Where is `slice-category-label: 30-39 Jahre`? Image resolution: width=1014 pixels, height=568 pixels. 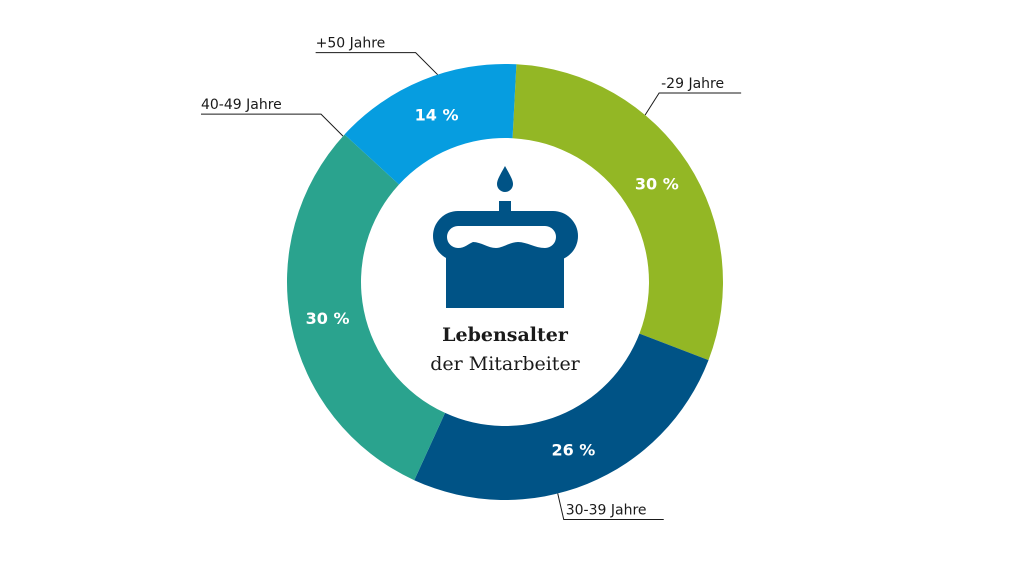
slice-category-label: 30-39 Jahre is located at coordinates (606, 511).